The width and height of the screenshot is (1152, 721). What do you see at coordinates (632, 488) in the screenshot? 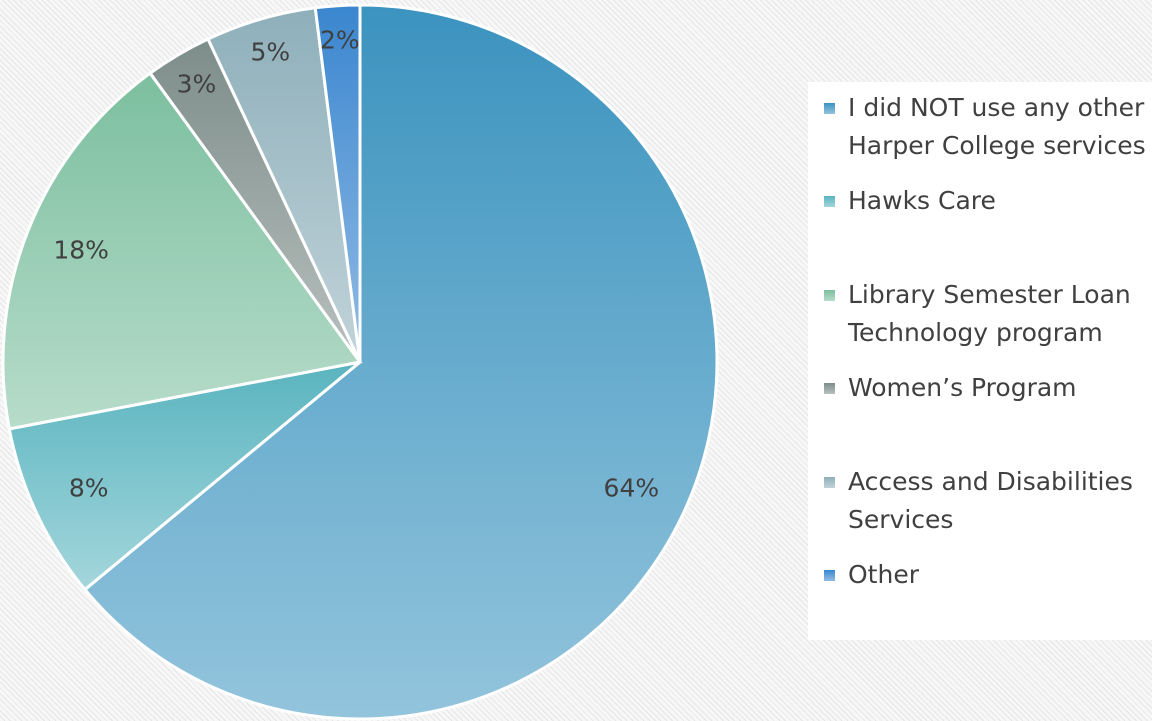
I see `data-label: 64%` at bounding box center [632, 488].